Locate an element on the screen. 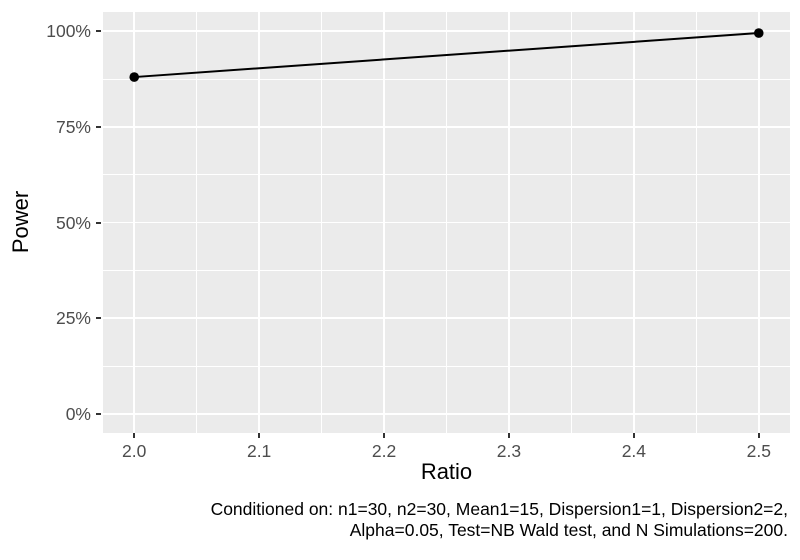 Image resolution: width=800 pixels, height=560 pixels. x-axis-labels: 2.0 2.1 2.2 2.3 2.4 2.5 is located at coordinates (446, 452).